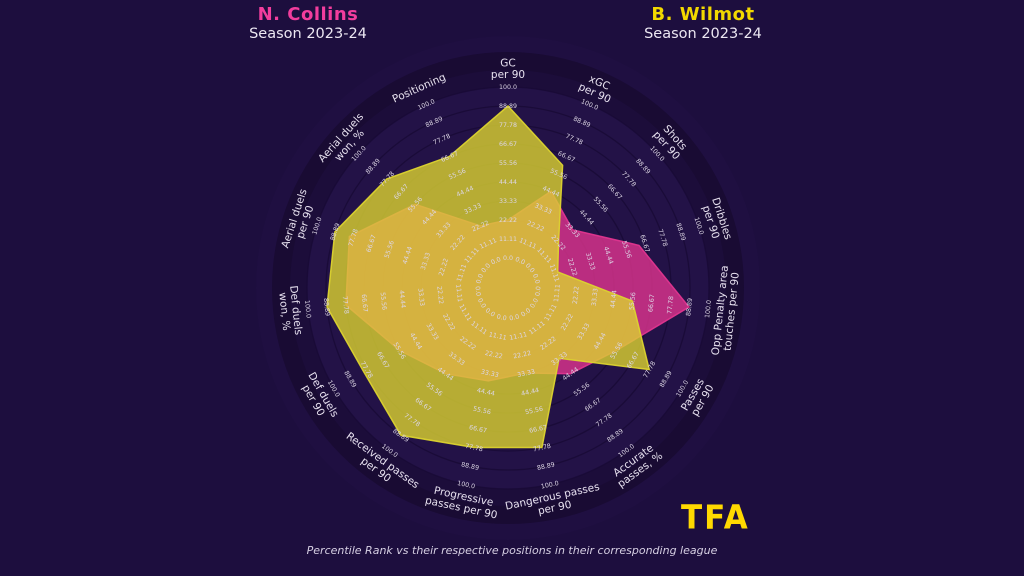 The height and width of the screenshot is (576, 1024). I want to click on player-right-name: B. Wilmot, so click(703, 14).